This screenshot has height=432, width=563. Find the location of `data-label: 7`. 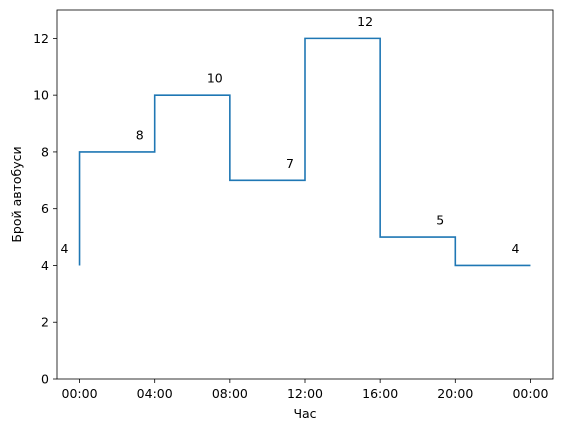

data-label: 7 is located at coordinates (290, 163).